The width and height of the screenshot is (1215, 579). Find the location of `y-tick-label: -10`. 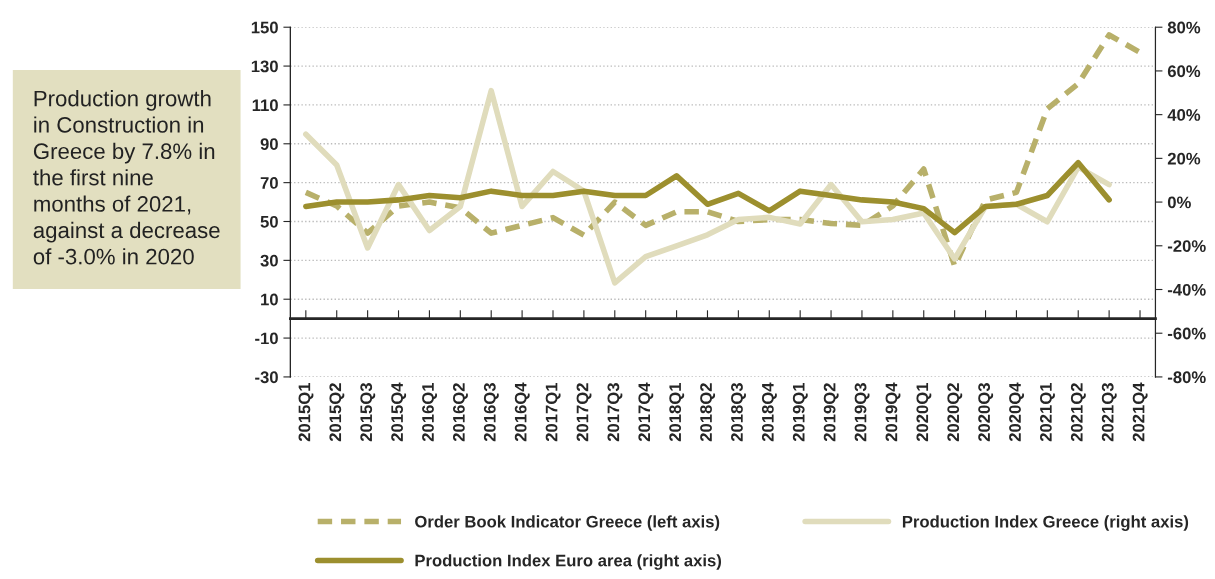

y-tick-label: -10 is located at coordinates (266, 338).